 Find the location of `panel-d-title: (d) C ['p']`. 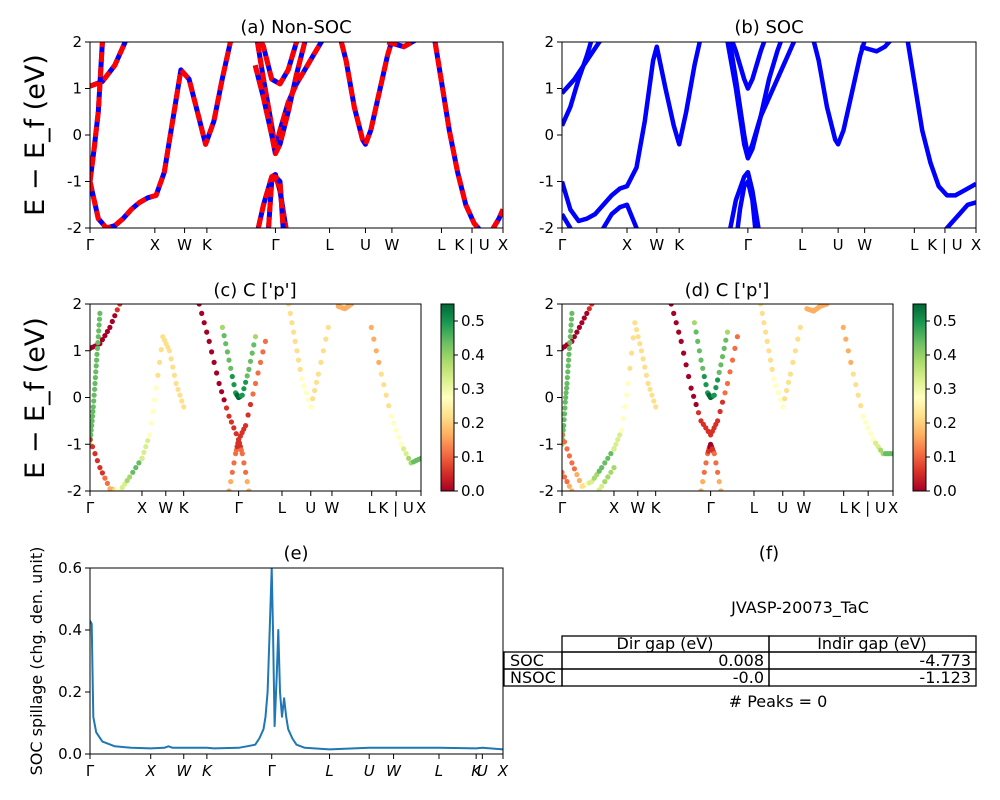

panel-d-title: (d) C ['p'] is located at coordinates (727, 290).